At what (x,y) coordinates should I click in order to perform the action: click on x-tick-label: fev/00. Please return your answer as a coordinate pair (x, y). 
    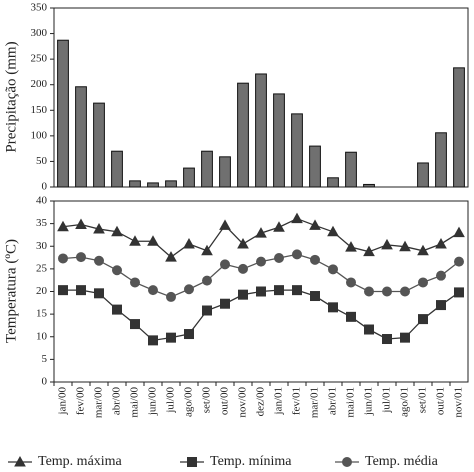
    Looking at the image, I should click on (81, 401).